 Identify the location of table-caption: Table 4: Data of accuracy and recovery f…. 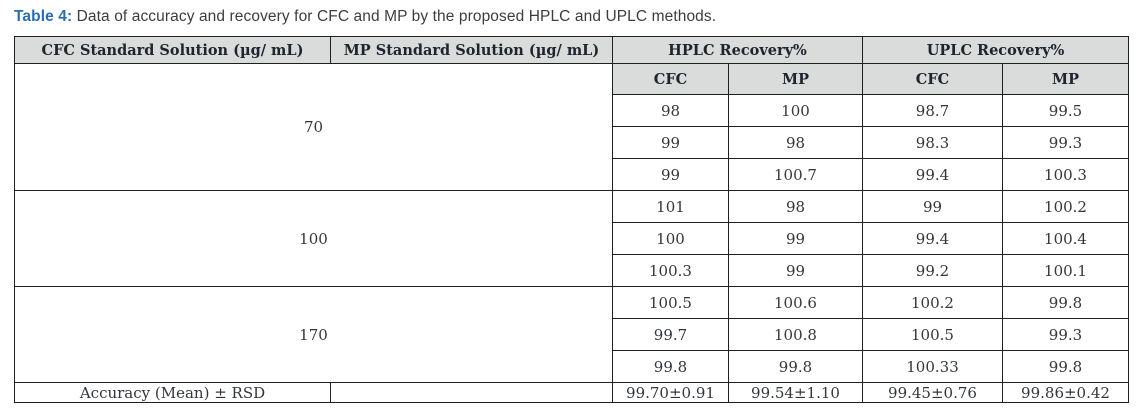
(365, 16).